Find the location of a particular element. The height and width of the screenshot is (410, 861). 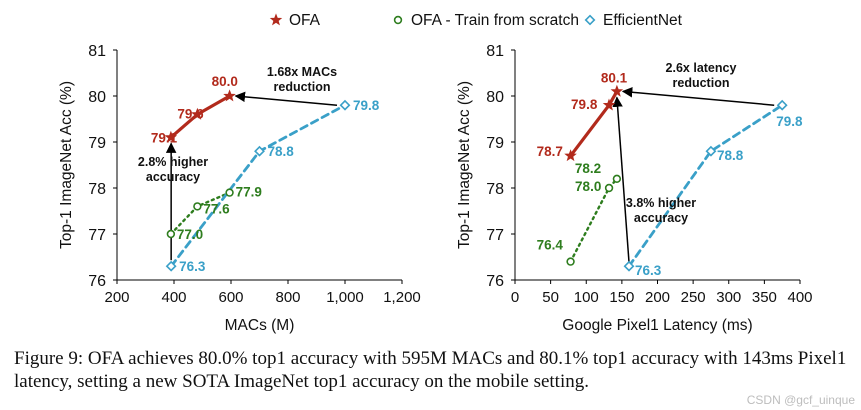

x-tick-label: 100 is located at coordinates (586, 297).